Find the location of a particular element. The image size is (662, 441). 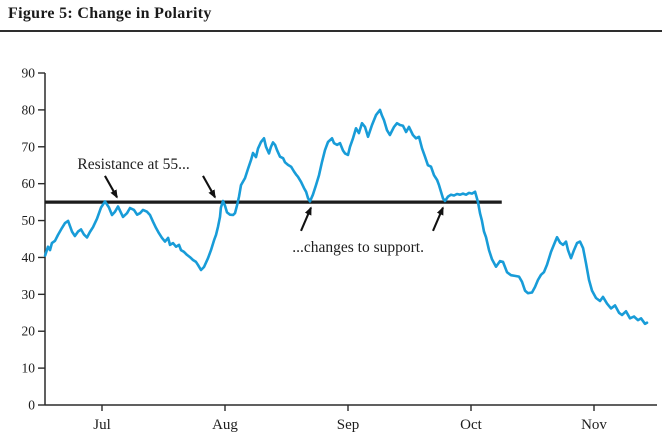

y-tick-label: 90 is located at coordinates (29, 73).